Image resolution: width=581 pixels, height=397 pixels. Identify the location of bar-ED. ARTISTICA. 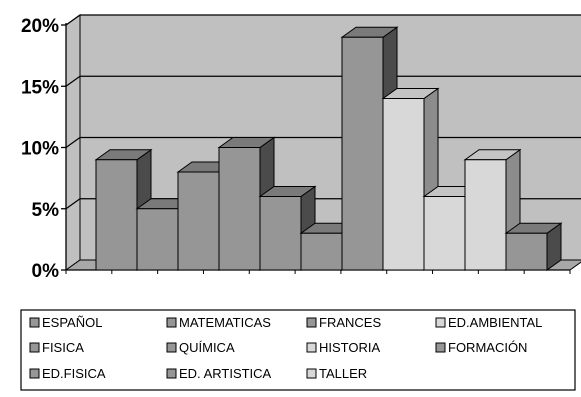
(321, 251).